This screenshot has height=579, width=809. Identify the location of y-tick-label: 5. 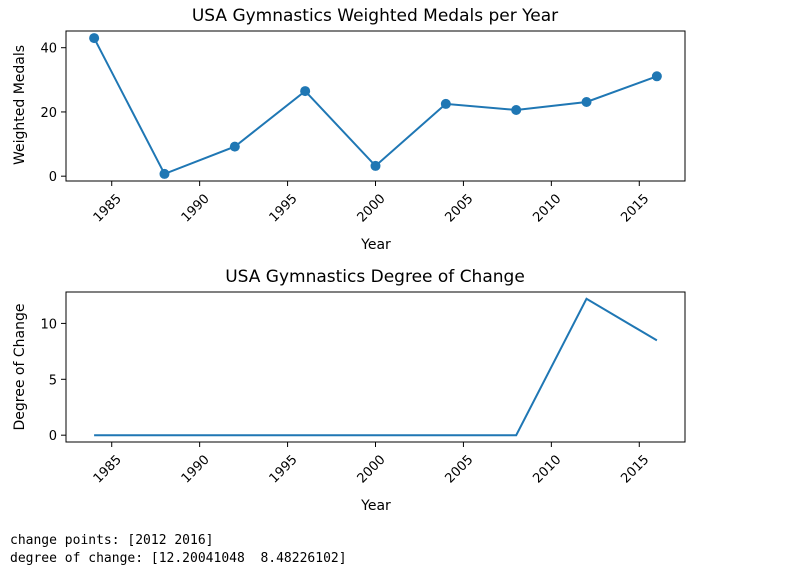
(53, 380).